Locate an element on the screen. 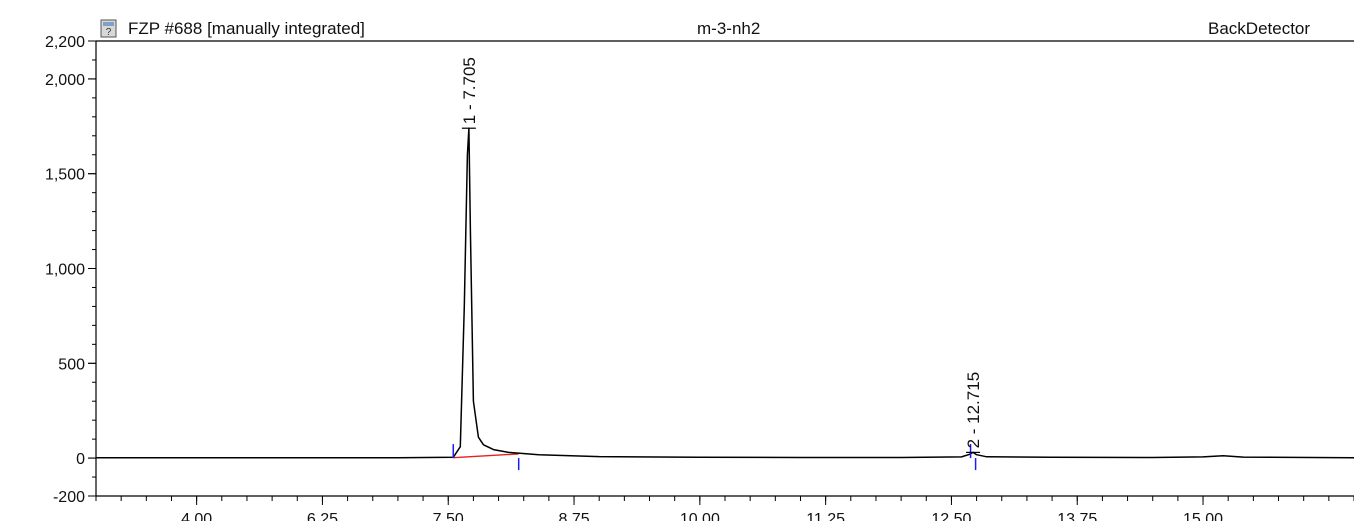 The width and height of the screenshot is (1354, 521). x-tick-label: 4.00 is located at coordinates (196, 516).